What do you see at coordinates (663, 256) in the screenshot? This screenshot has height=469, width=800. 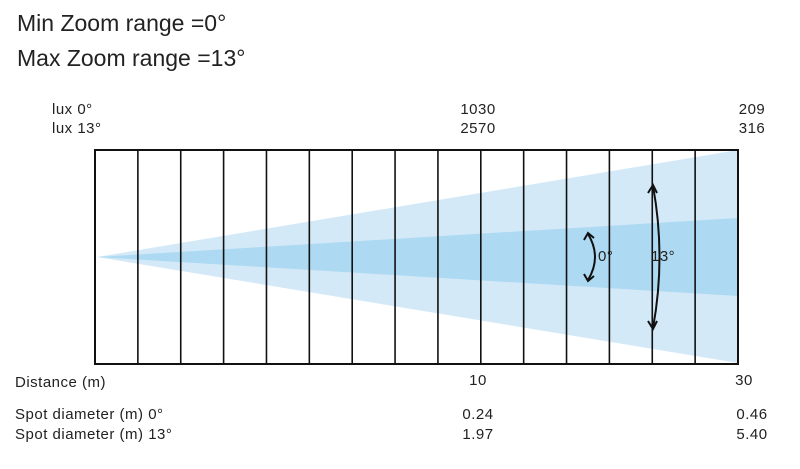 I see `outer-angle-label: 13°` at bounding box center [663, 256].